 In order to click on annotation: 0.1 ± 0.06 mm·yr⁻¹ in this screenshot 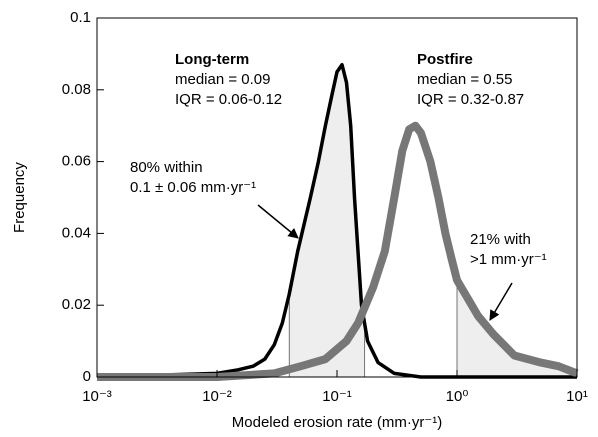, I will do `click(193, 187)`.